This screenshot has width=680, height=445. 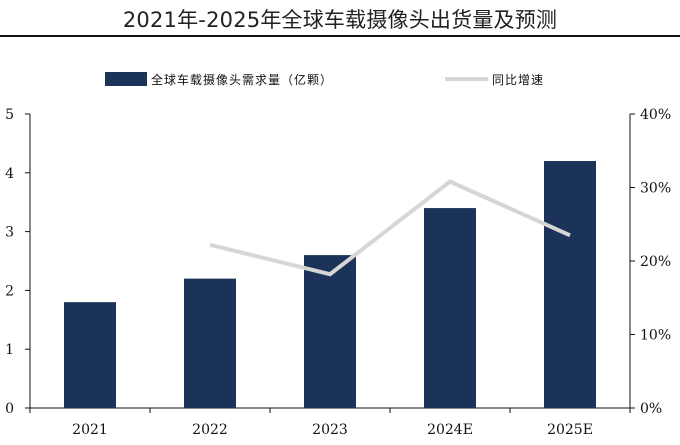 I want to click on x-tick-label: 2025E, so click(x=570, y=430).